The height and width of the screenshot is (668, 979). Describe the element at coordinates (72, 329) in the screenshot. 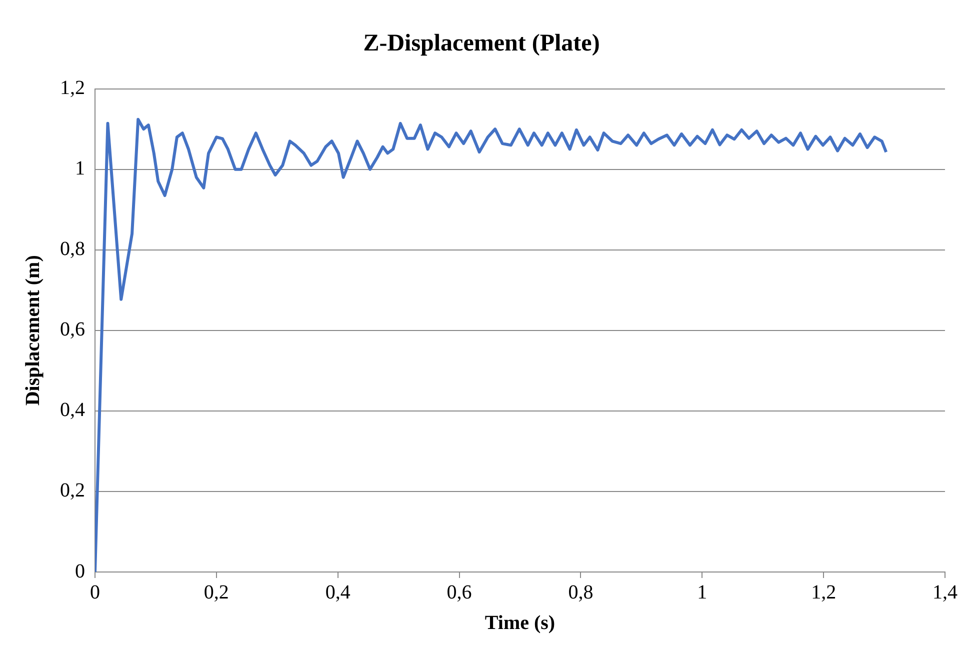

I see `y-tick-label: 0,6` at that location.